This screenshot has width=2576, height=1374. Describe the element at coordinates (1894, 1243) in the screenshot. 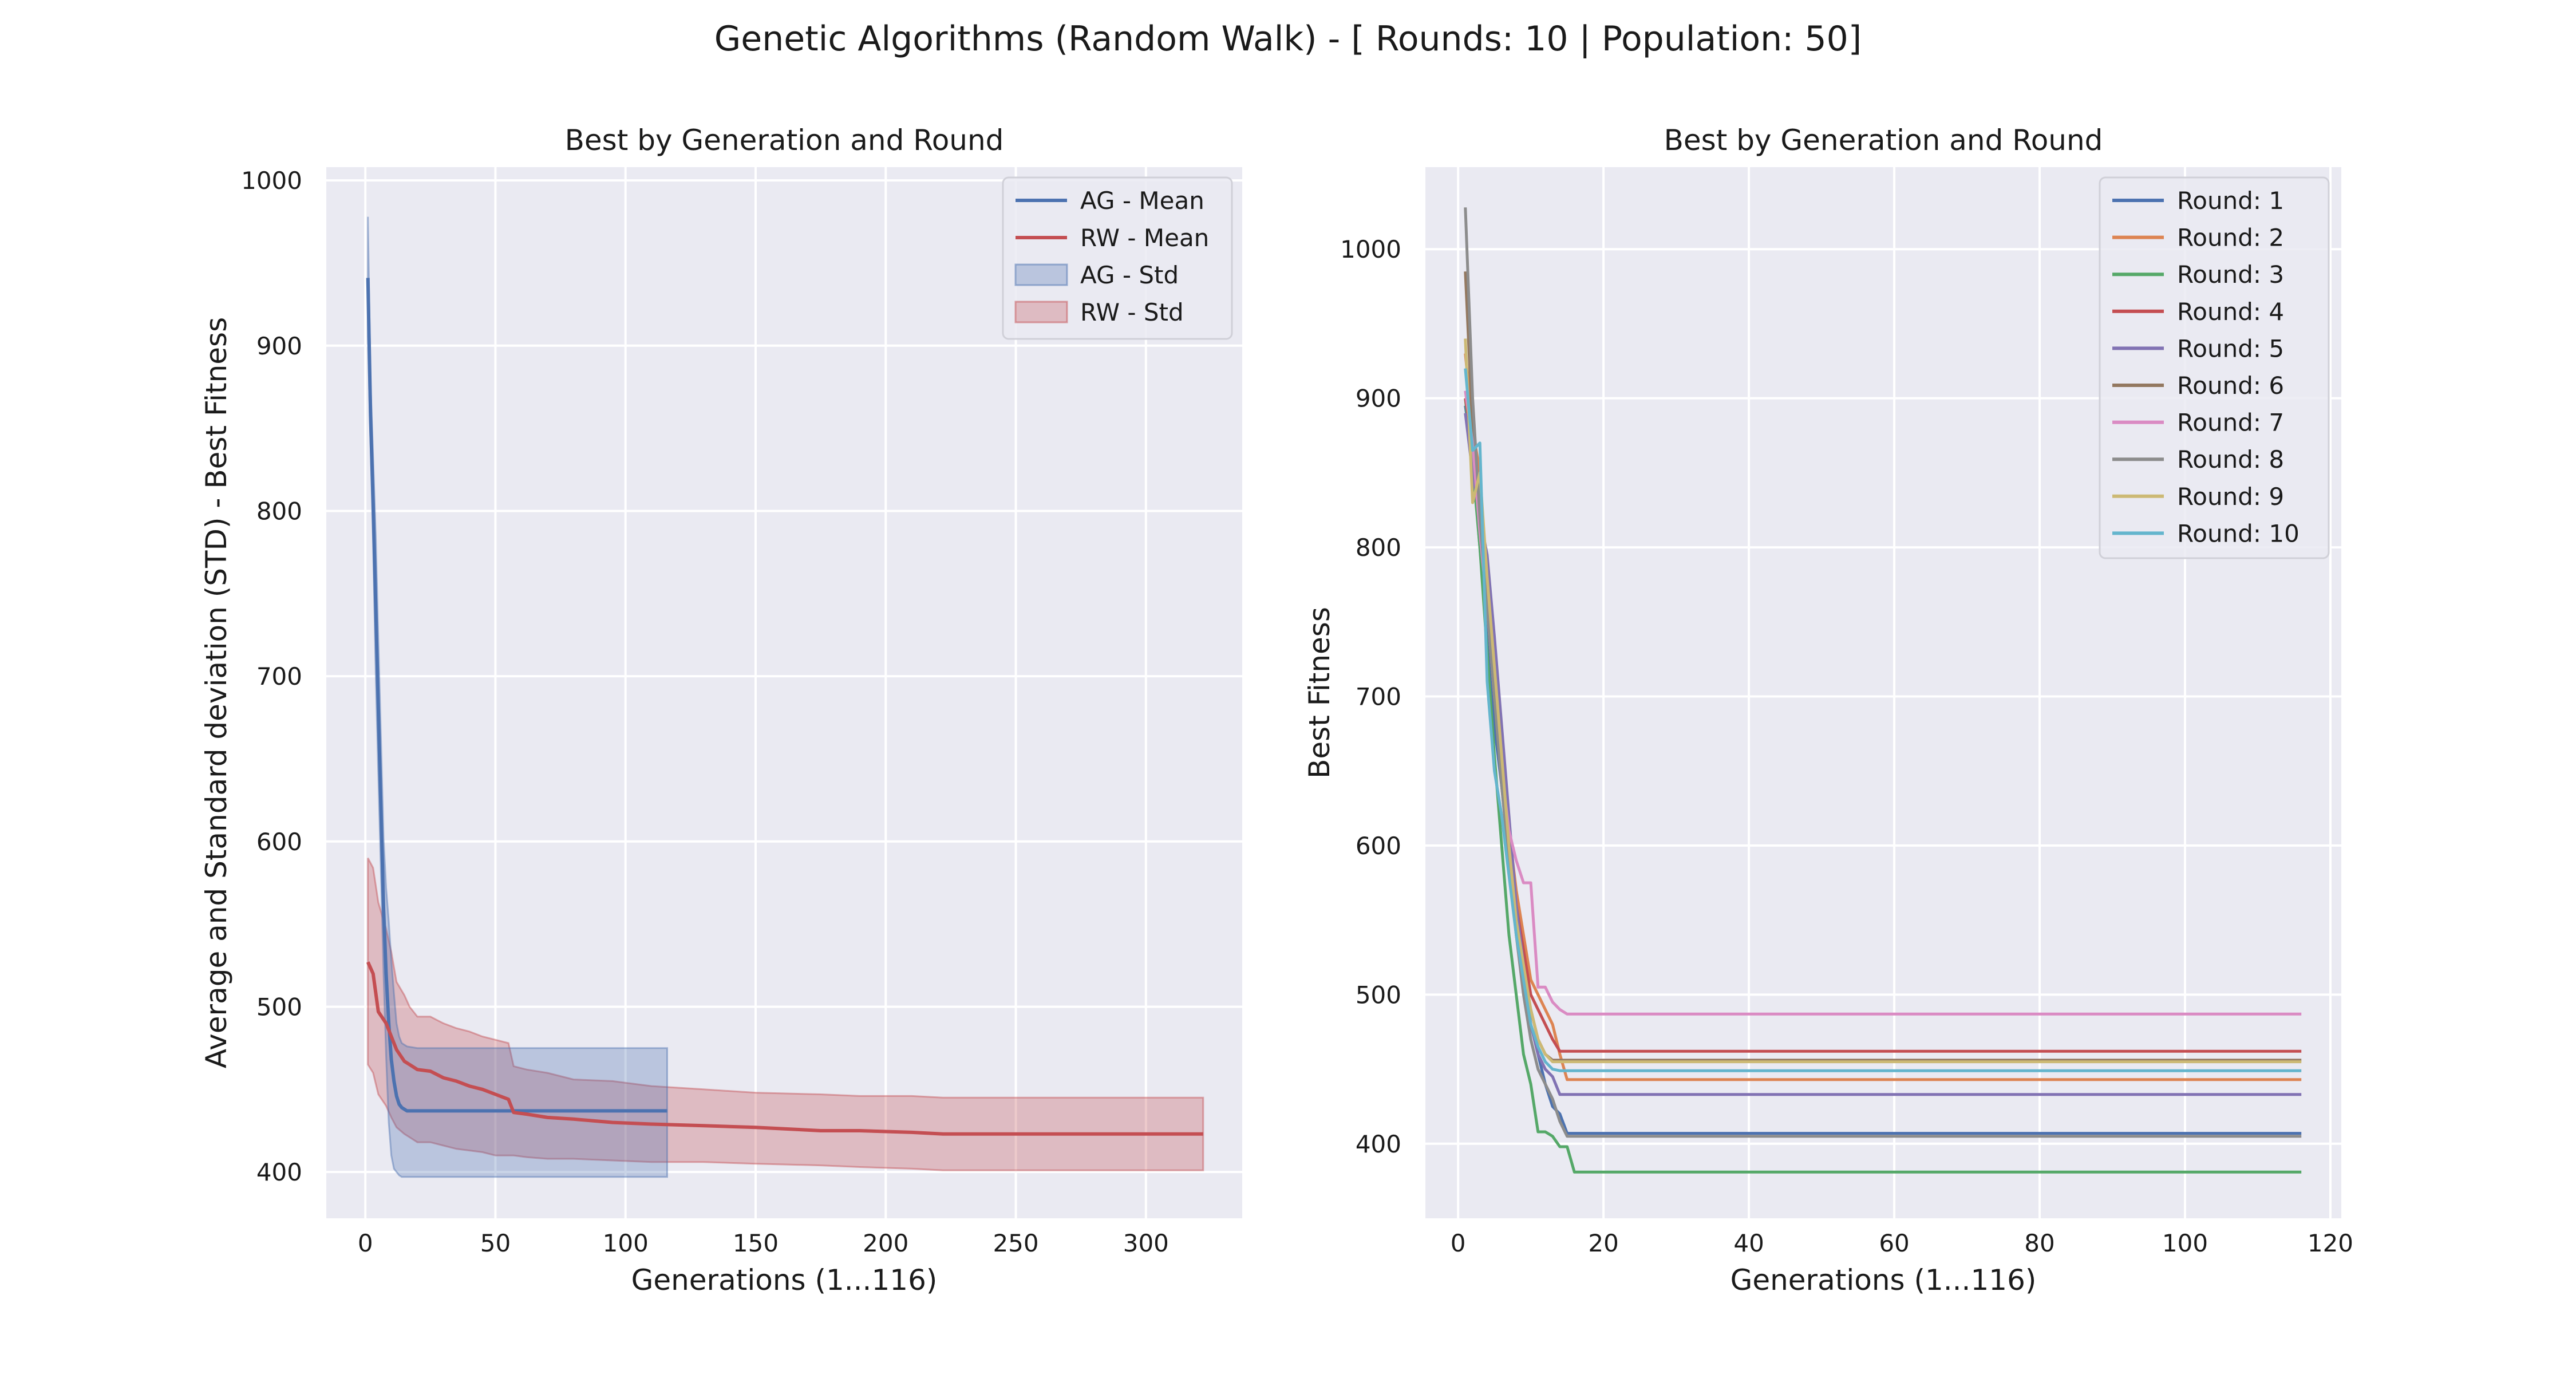

I see `x-tick-label: 60` at that location.